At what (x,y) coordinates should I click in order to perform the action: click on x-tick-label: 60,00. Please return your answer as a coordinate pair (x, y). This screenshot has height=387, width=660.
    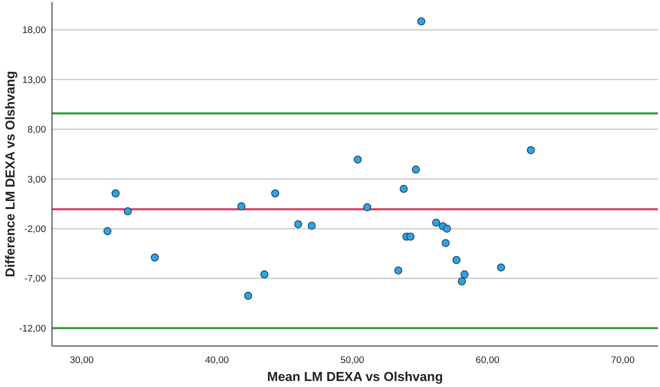
    Looking at the image, I should click on (488, 360).